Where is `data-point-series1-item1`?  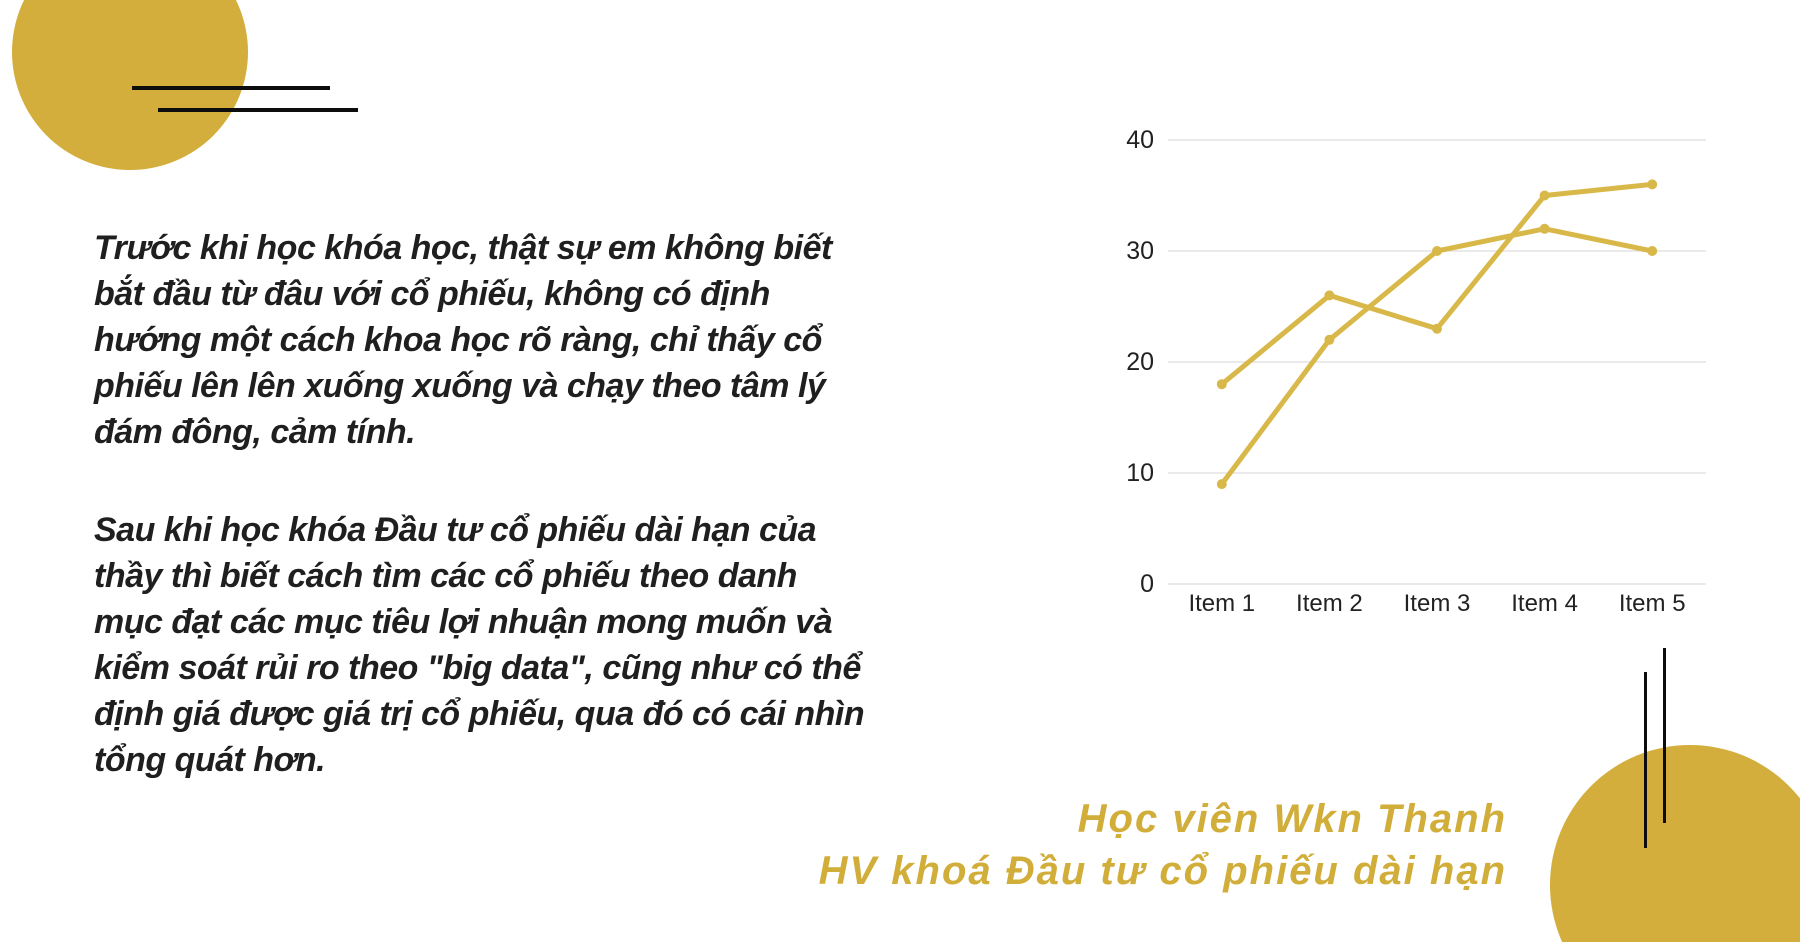
data-point-series1-item1 is located at coordinates (1221, 384).